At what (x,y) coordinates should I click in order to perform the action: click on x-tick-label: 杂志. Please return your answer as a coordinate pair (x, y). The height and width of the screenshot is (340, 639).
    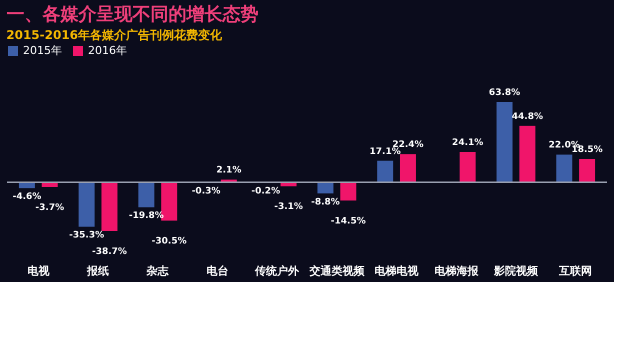
    Looking at the image, I should click on (158, 271).